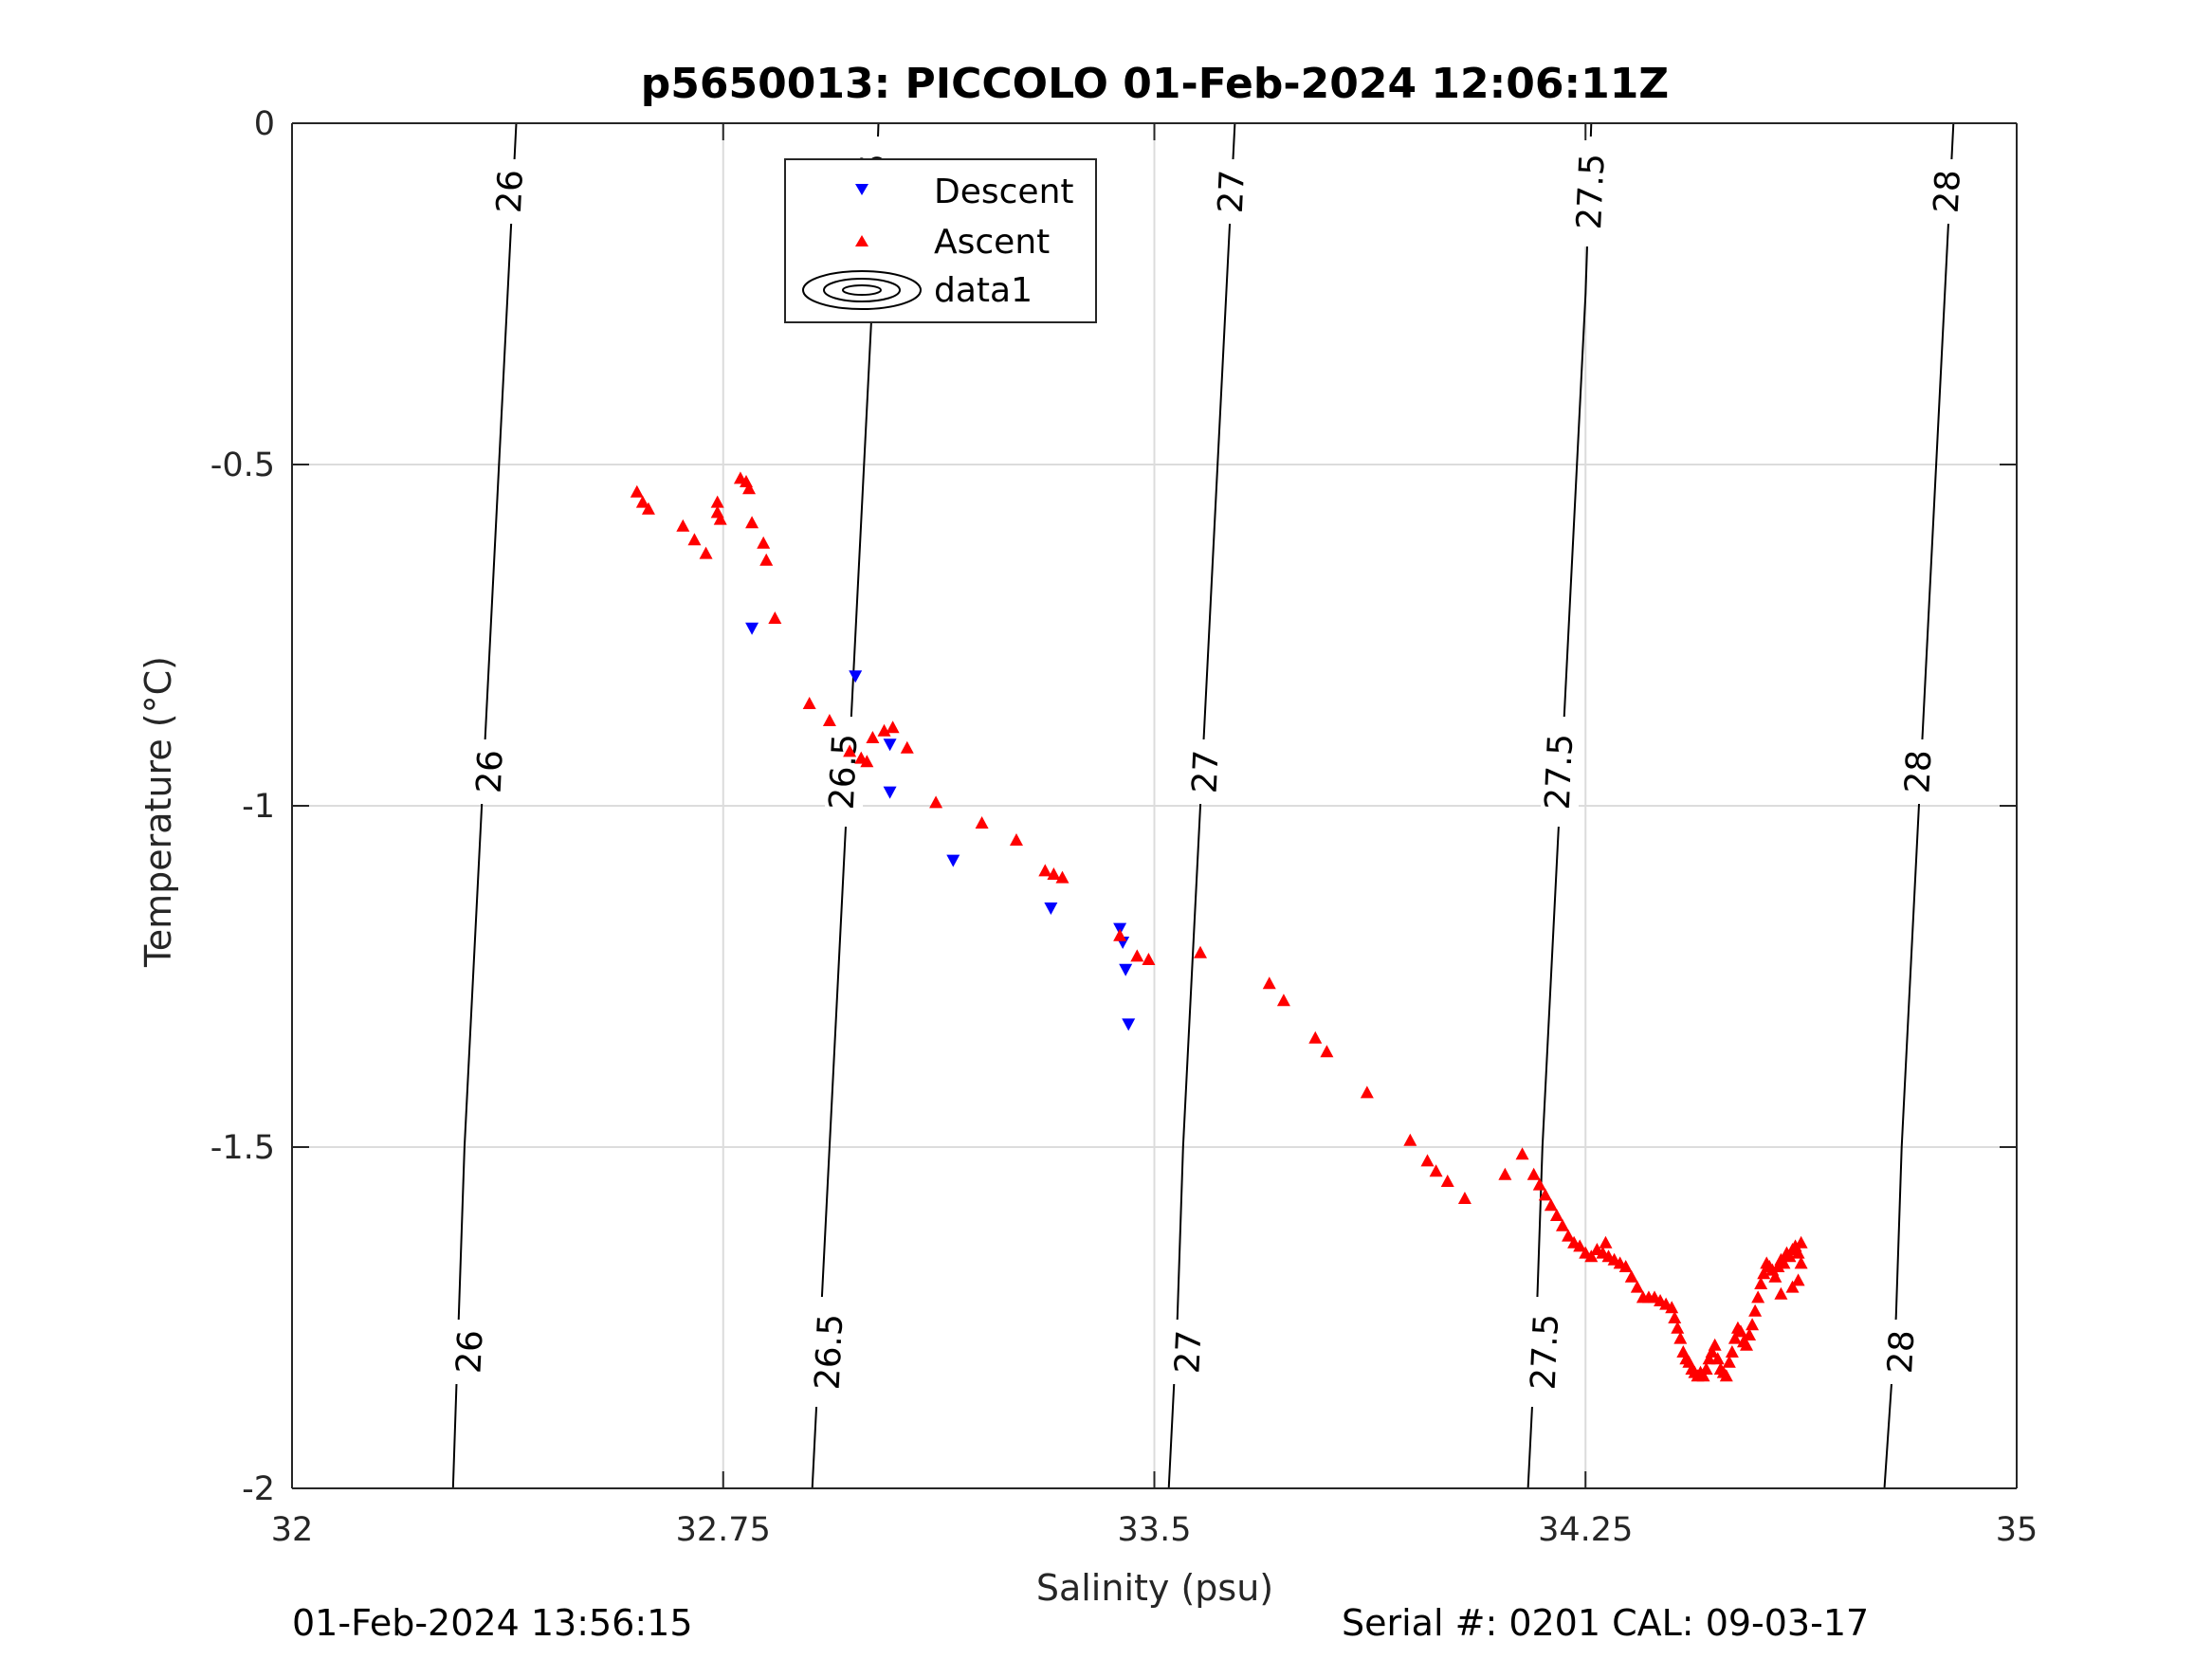 Image resolution: width=2212 pixels, height=1659 pixels. I want to click on footer-serial: Serial #: 0201 CAL: 09-03-17, so click(1605, 1623).